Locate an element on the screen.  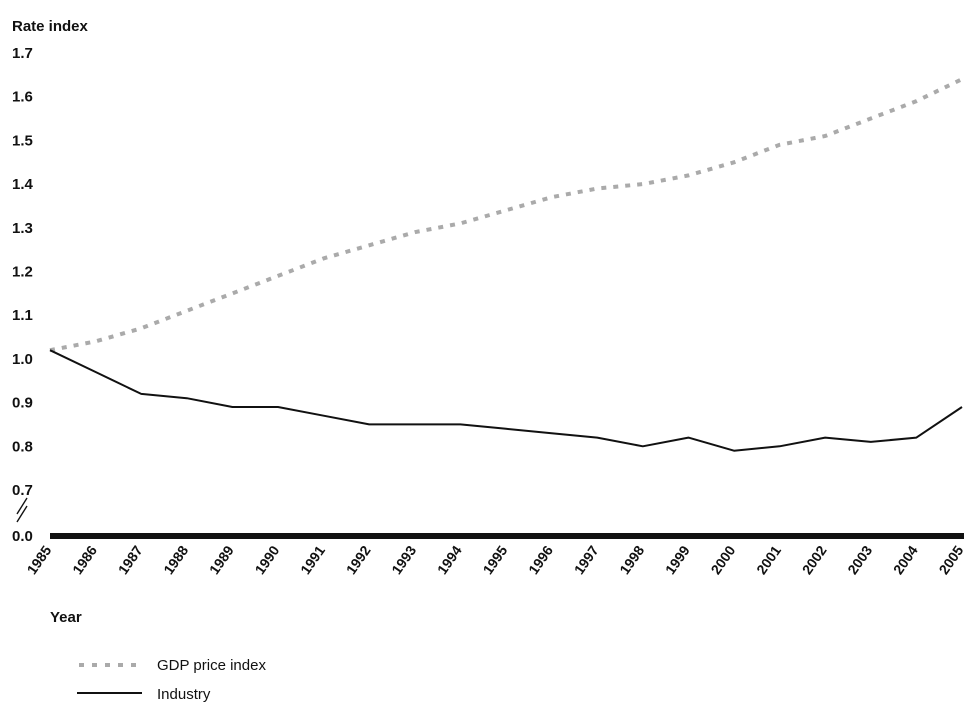
x-tick-label: 2002 is located at coordinates (814, 559).